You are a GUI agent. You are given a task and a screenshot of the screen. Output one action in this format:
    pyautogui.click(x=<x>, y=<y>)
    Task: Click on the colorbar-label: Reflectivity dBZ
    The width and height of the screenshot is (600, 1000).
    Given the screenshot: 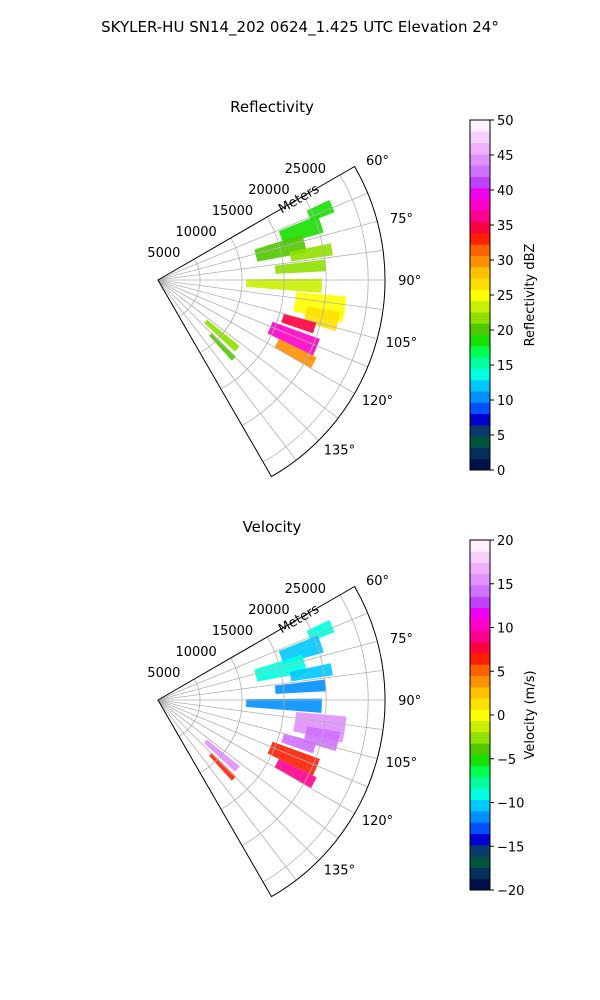 What is the action you would take?
    pyautogui.click(x=530, y=295)
    